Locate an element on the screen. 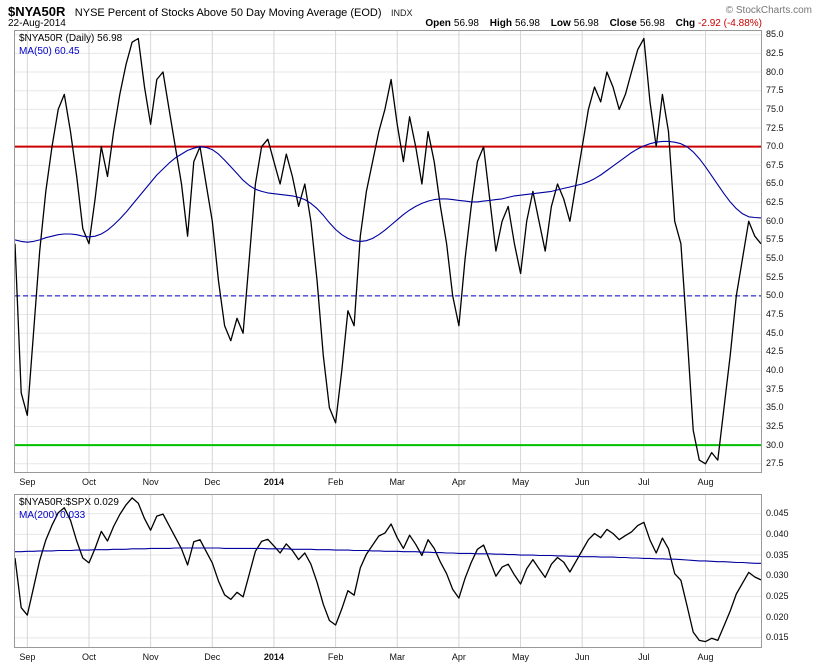  y-tick-label: 32.5 is located at coordinates (775, 425).